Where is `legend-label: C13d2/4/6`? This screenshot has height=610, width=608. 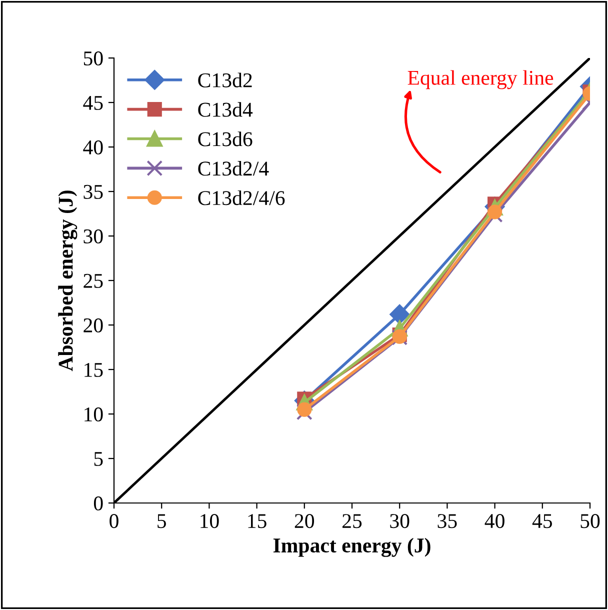
legend-label: C13d2/4/6 is located at coordinates (241, 198).